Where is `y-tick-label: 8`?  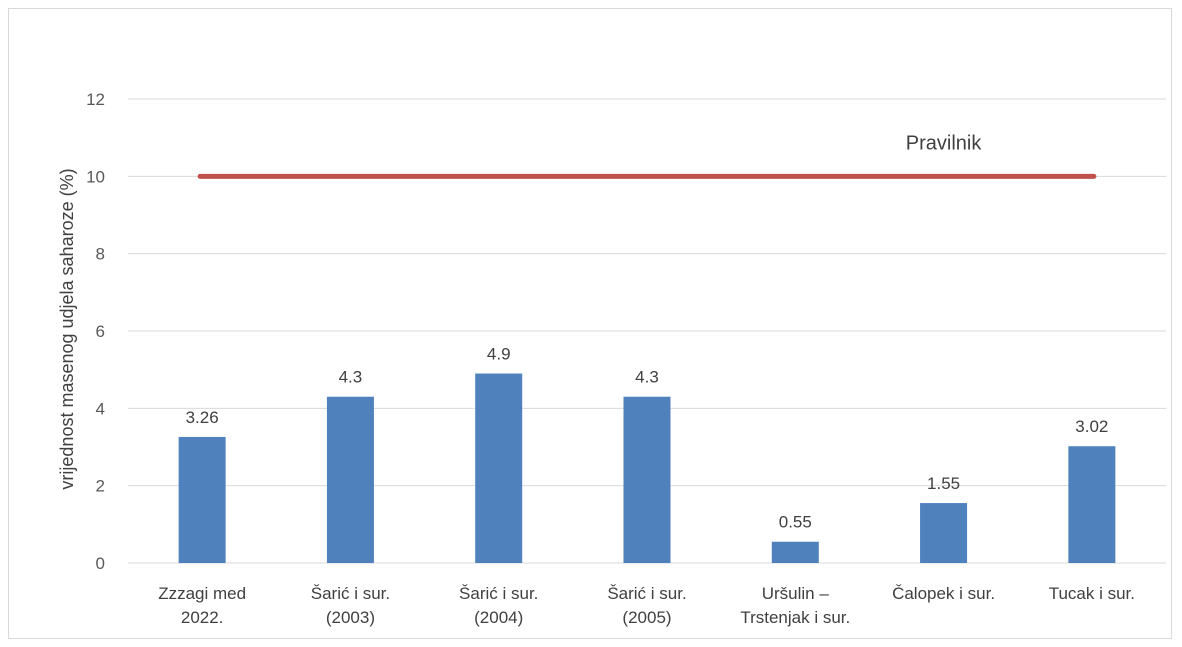
y-tick-label: 8 is located at coordinates (100, 254).